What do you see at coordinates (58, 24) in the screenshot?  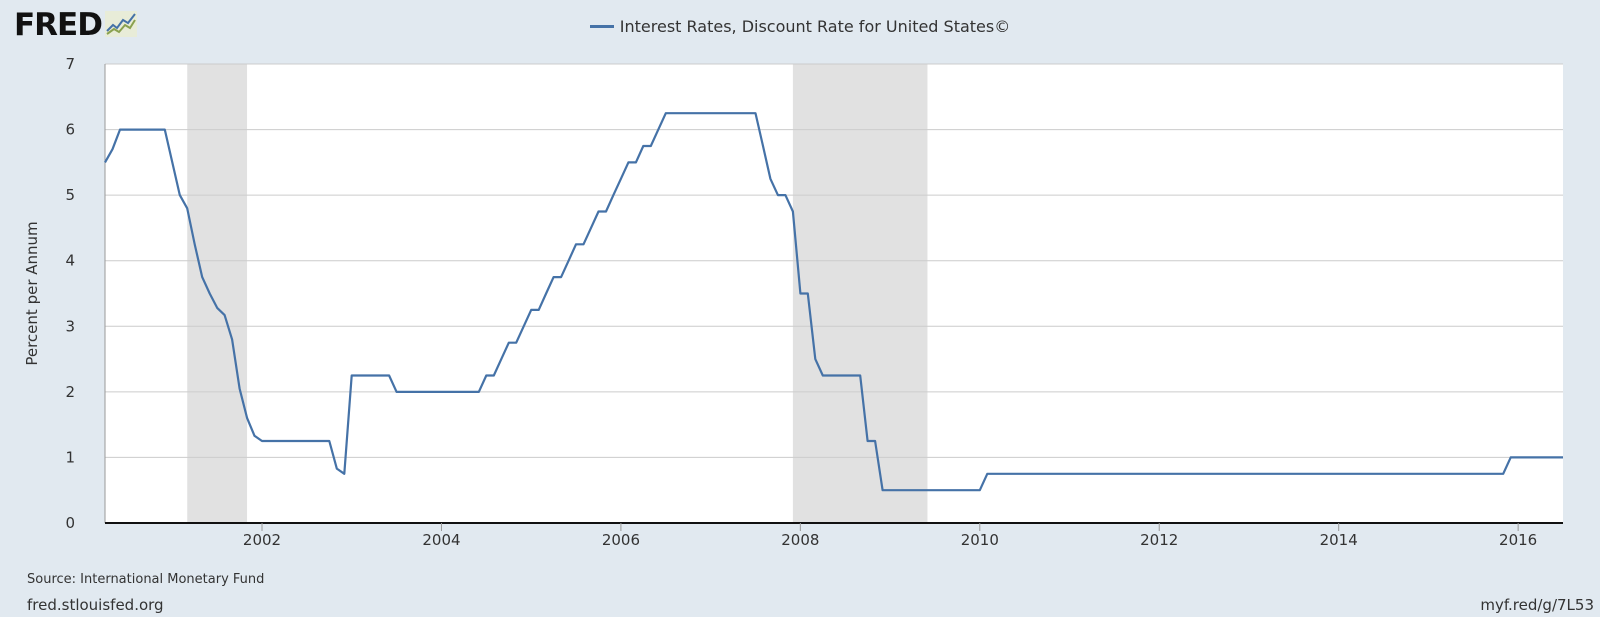 I see `fred-logo-text: FRED` at bounding box center [58, 24].